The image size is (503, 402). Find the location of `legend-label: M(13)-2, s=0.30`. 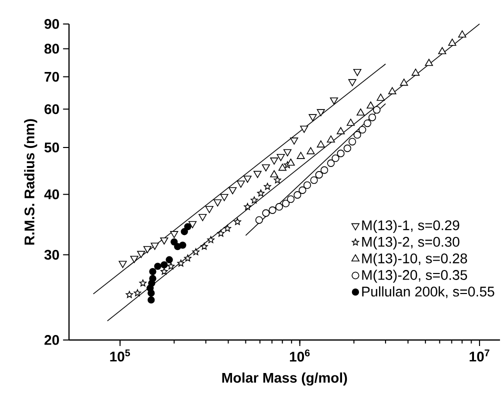

legend-label: M(13)-2, s=0.30 is located at coordinates (411, 243).